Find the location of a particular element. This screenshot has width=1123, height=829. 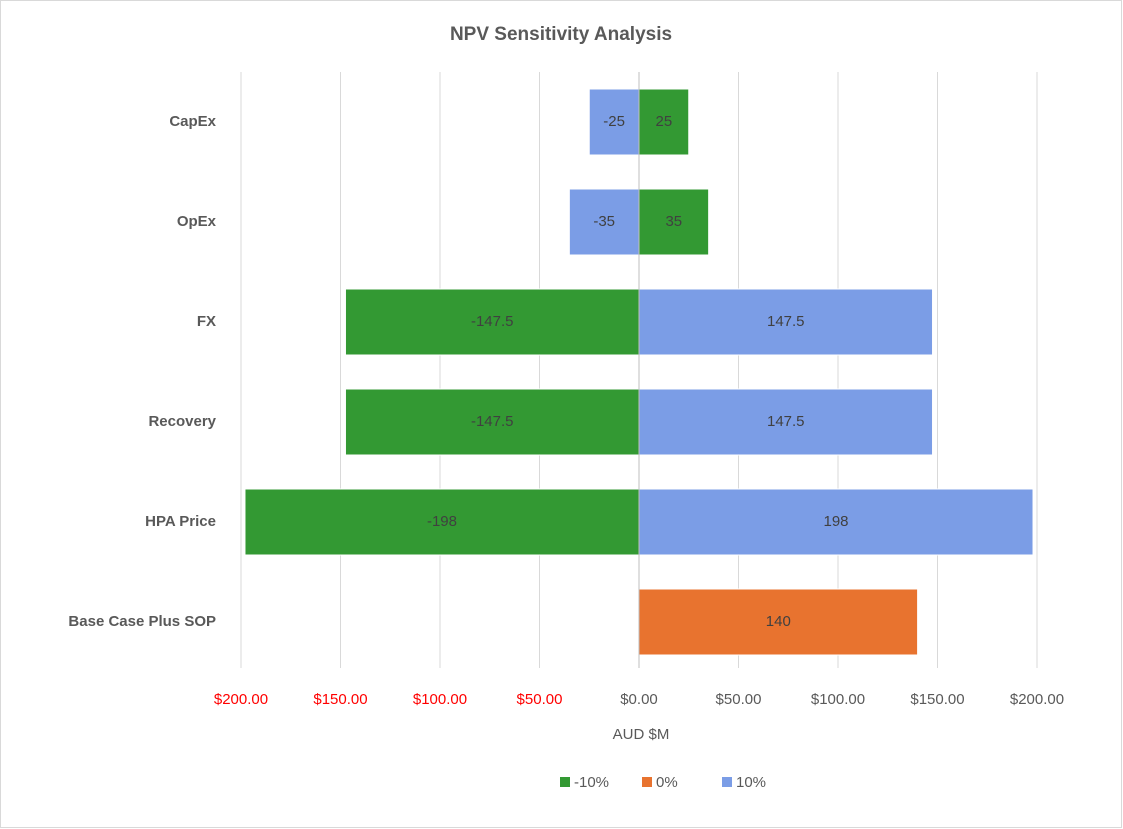

data-label: -198 is located at coordinates (442, 521).